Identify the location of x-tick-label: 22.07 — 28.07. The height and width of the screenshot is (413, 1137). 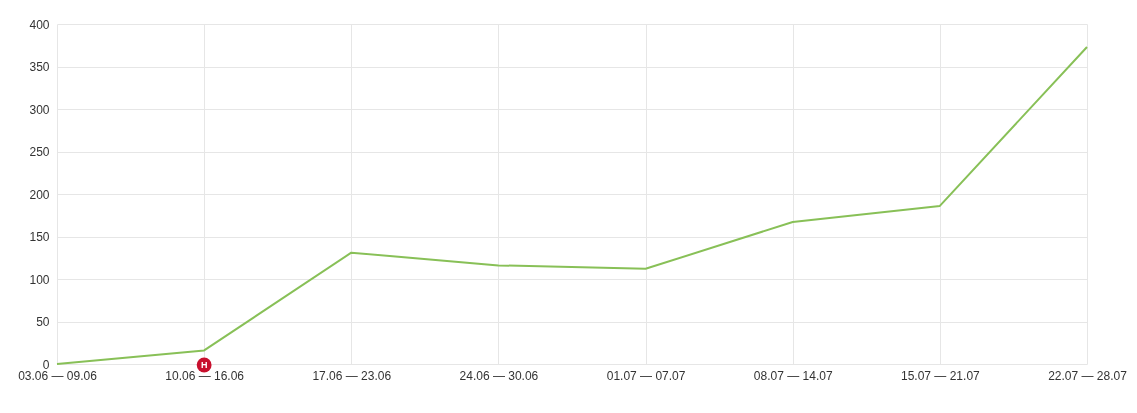
(1088, 375).